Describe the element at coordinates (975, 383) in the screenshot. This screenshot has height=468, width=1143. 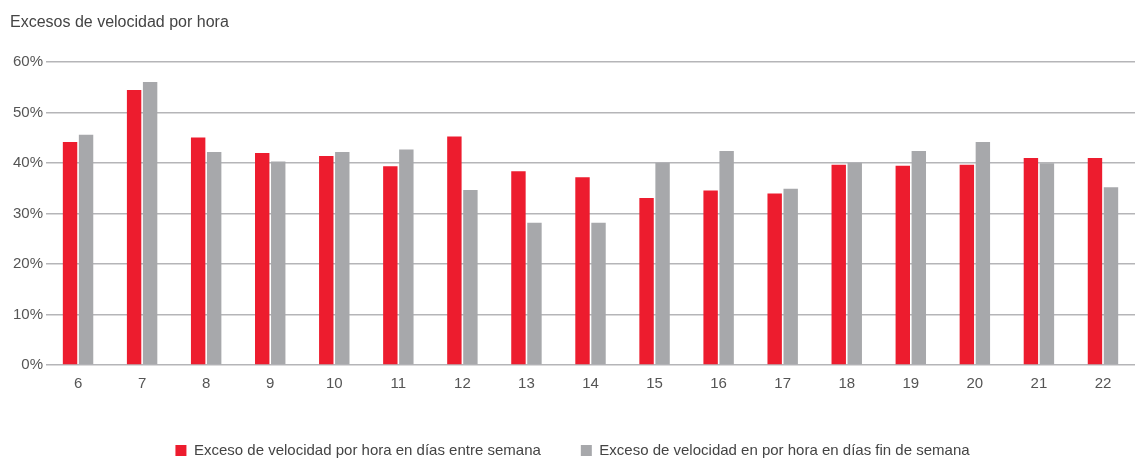
I see `x-tick-label: 20` at that location.